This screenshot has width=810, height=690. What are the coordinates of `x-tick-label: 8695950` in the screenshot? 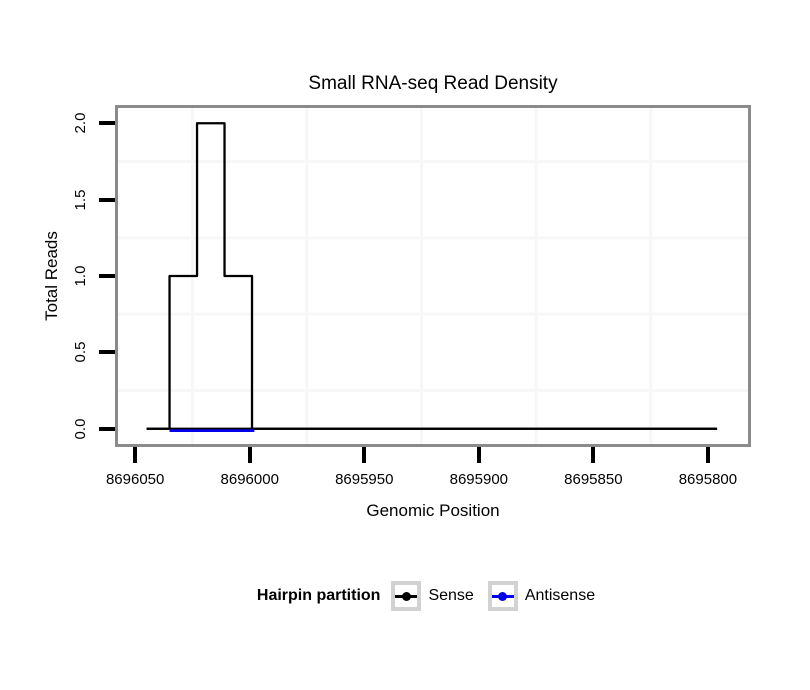 It's located at (364, 479).